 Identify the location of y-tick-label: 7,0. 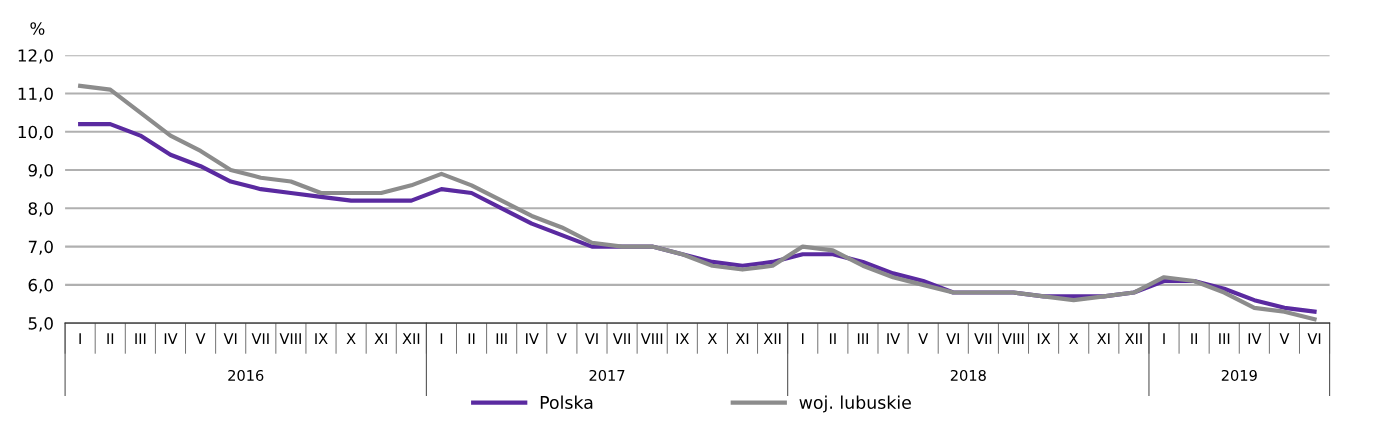
(40, 247).